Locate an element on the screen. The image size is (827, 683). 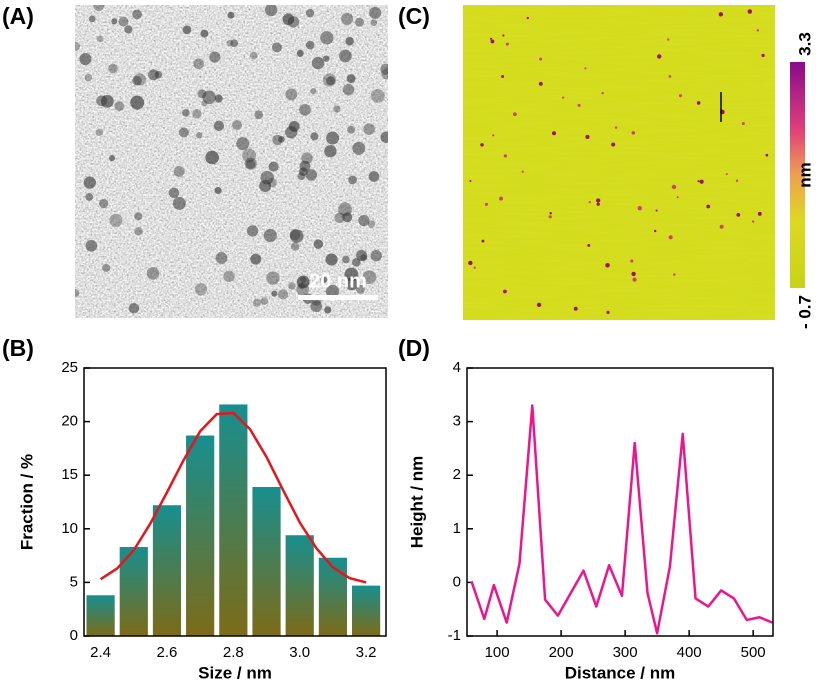
x-axis-label: Size / nm is located at coordinates (235, 672).